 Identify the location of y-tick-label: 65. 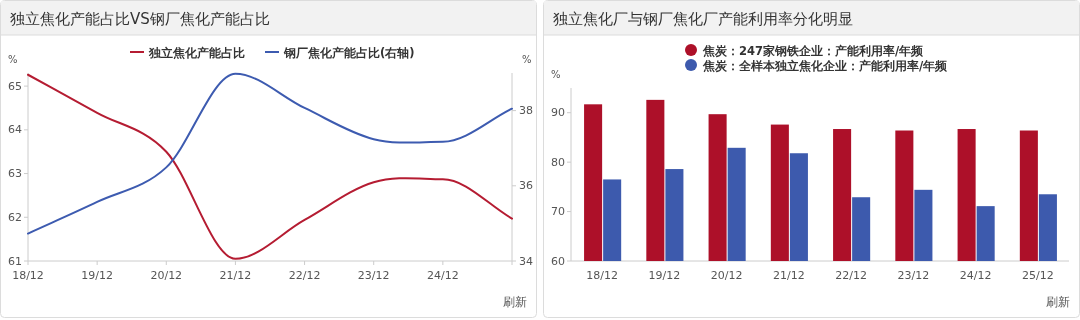
(15, 86).